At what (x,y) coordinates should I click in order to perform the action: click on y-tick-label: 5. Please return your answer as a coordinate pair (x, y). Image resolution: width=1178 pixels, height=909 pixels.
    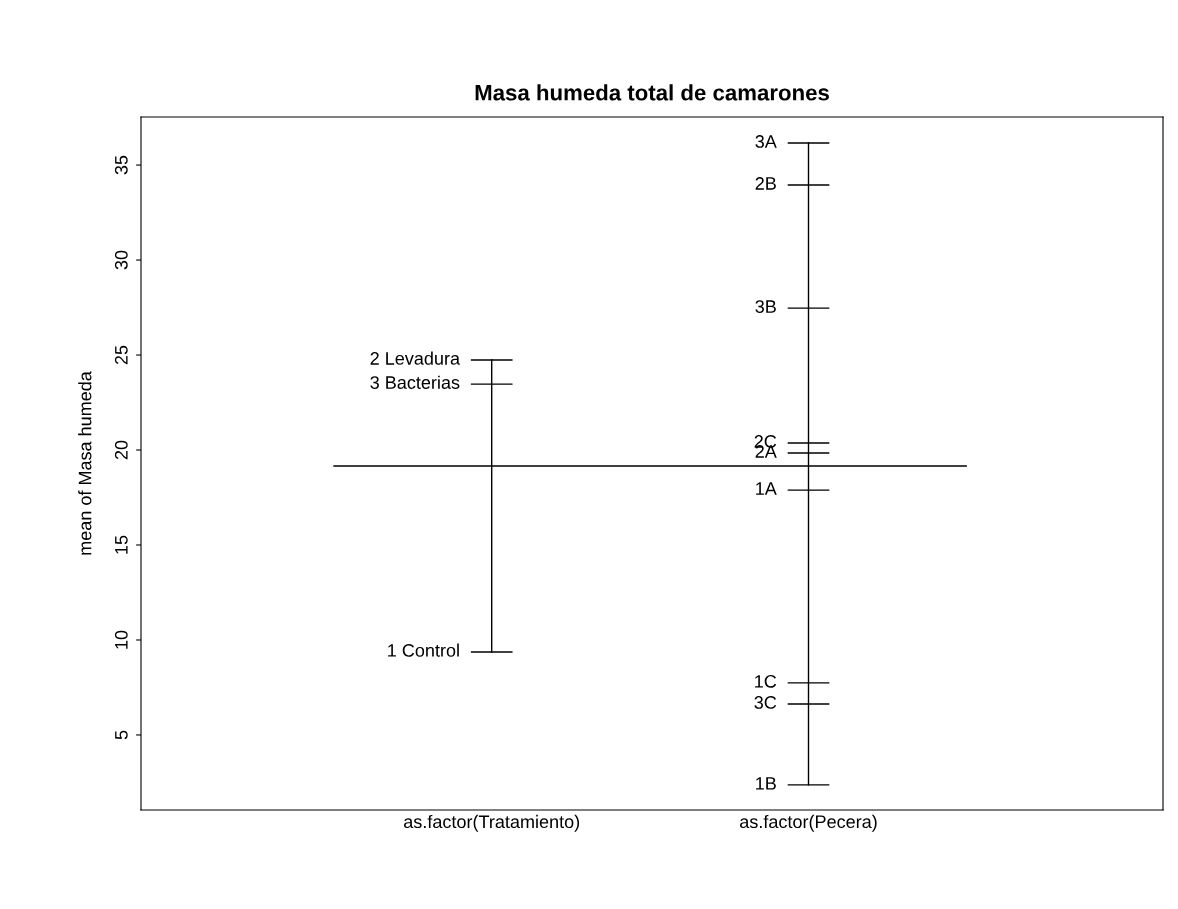
    Looking at the image, I should click on (121, 735).